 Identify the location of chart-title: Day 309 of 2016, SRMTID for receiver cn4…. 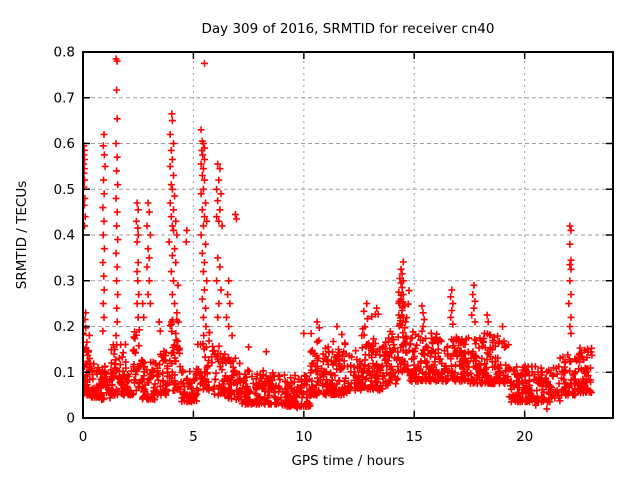
(348, 29).